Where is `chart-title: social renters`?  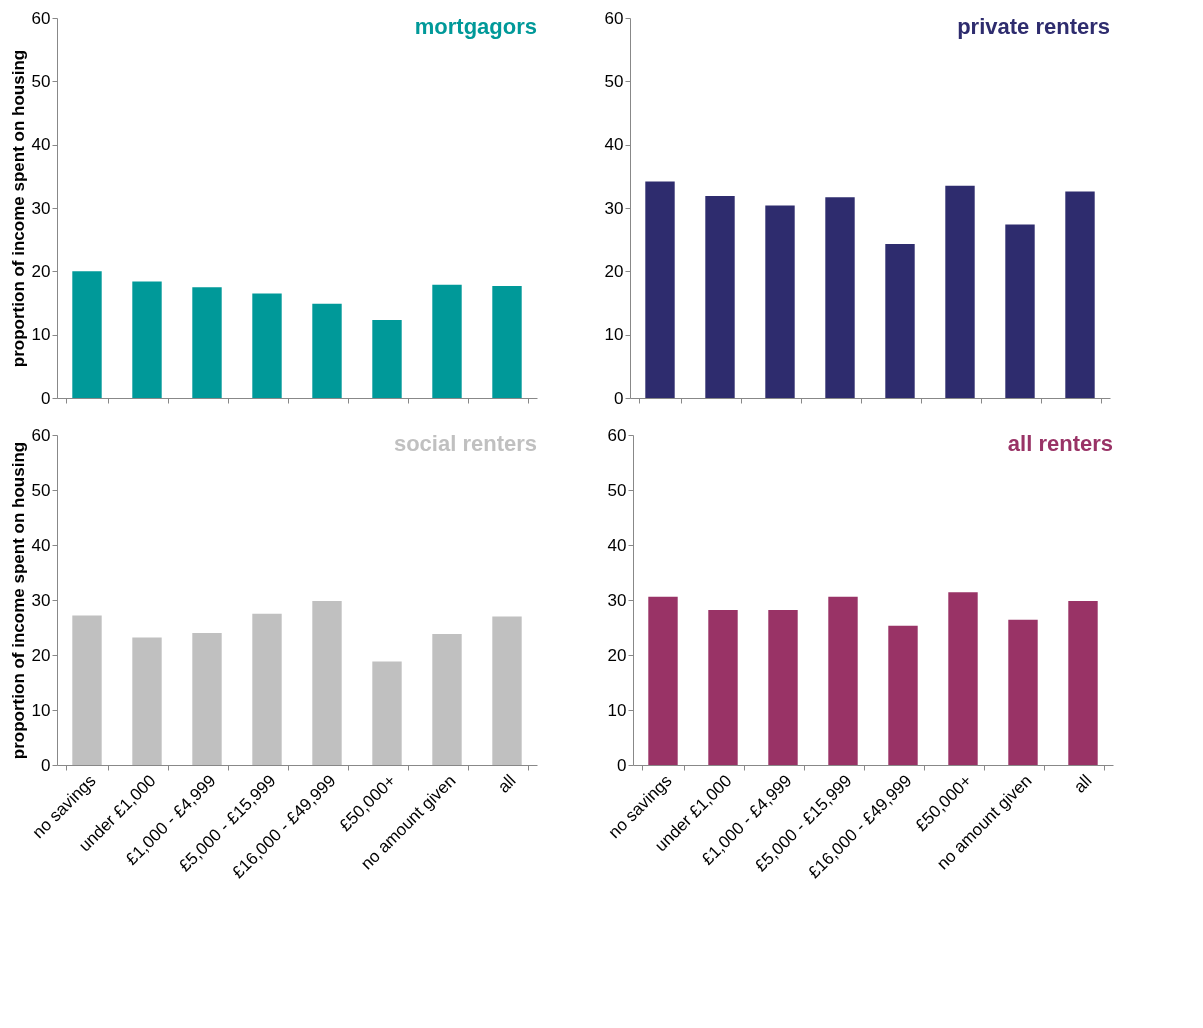
chart-title: social renters is located at coordinates (465, 443).